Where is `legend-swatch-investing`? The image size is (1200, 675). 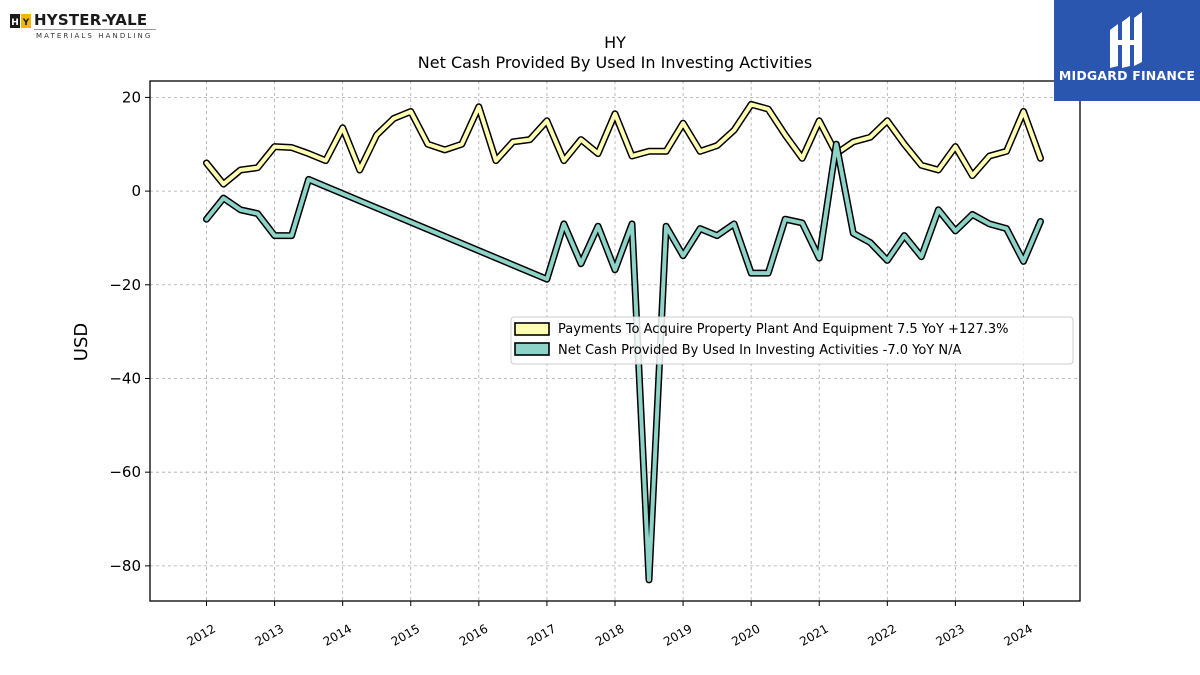 legend-swatch-investing is located at coordinates (532, 349).